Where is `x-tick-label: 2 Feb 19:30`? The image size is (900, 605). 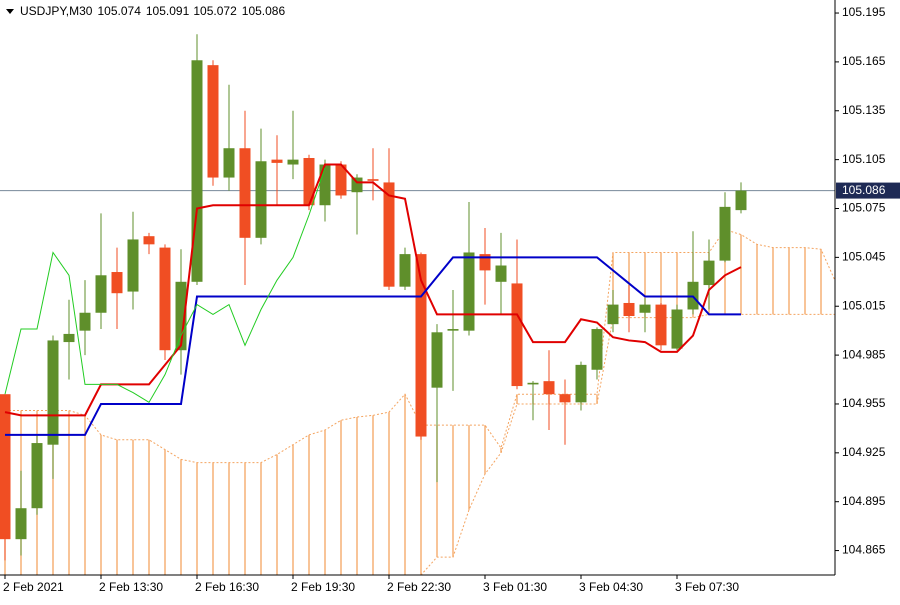 x-tick-label: 2 Feb 19:30 is located at coordinates (323, 587).